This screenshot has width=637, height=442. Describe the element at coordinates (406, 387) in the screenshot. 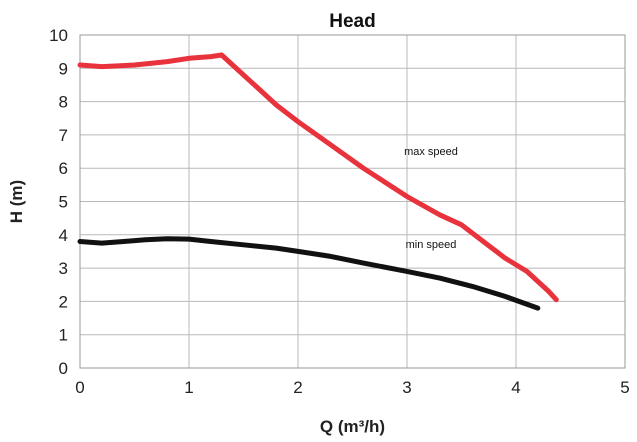

I see `x-tick-label: 3` at that location.